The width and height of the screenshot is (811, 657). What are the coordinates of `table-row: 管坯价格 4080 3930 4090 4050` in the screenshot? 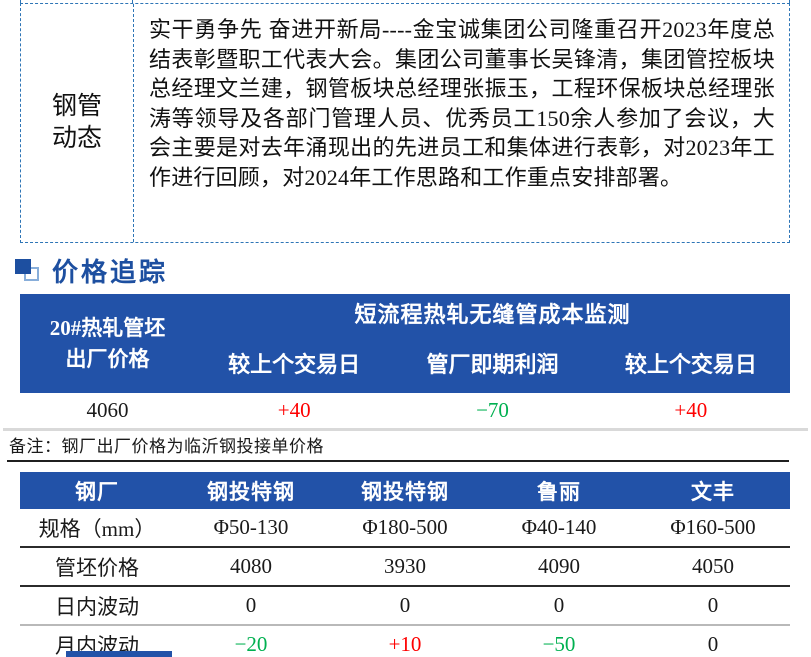 It's located at (405, 567).